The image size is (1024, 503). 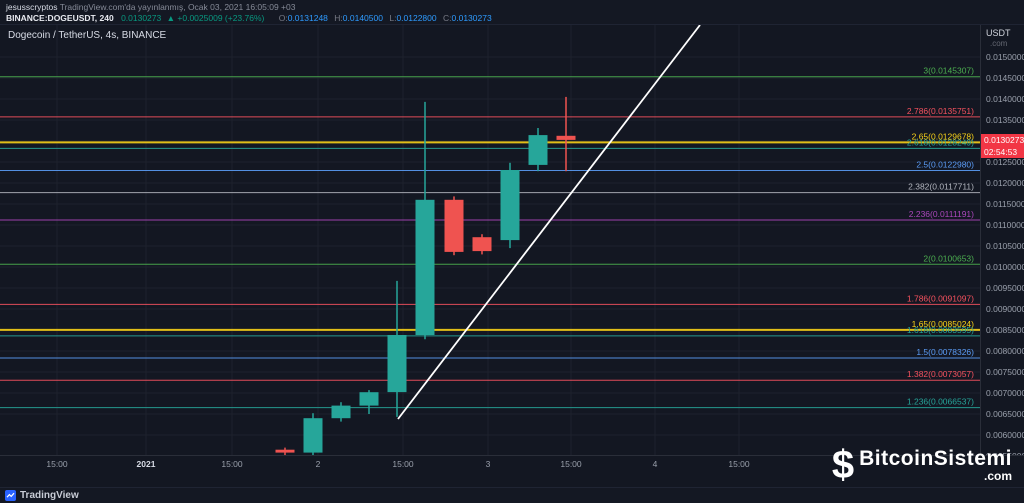 I want to click on svg-text: 2.786(0.0135751), so click(x=940, y=111).